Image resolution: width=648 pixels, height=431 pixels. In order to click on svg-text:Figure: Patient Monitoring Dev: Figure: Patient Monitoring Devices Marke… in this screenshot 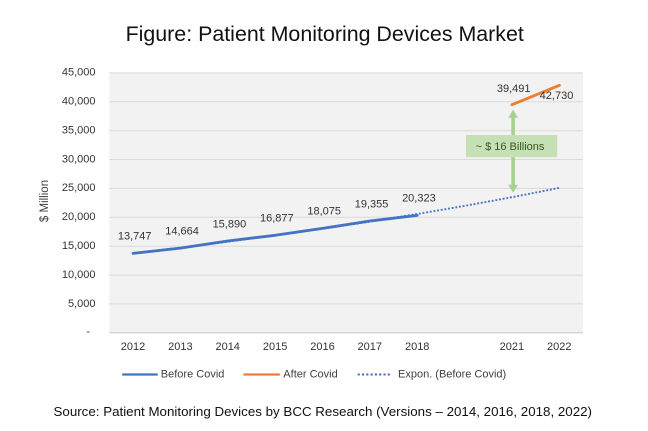, I will do `click(325, 34)`.